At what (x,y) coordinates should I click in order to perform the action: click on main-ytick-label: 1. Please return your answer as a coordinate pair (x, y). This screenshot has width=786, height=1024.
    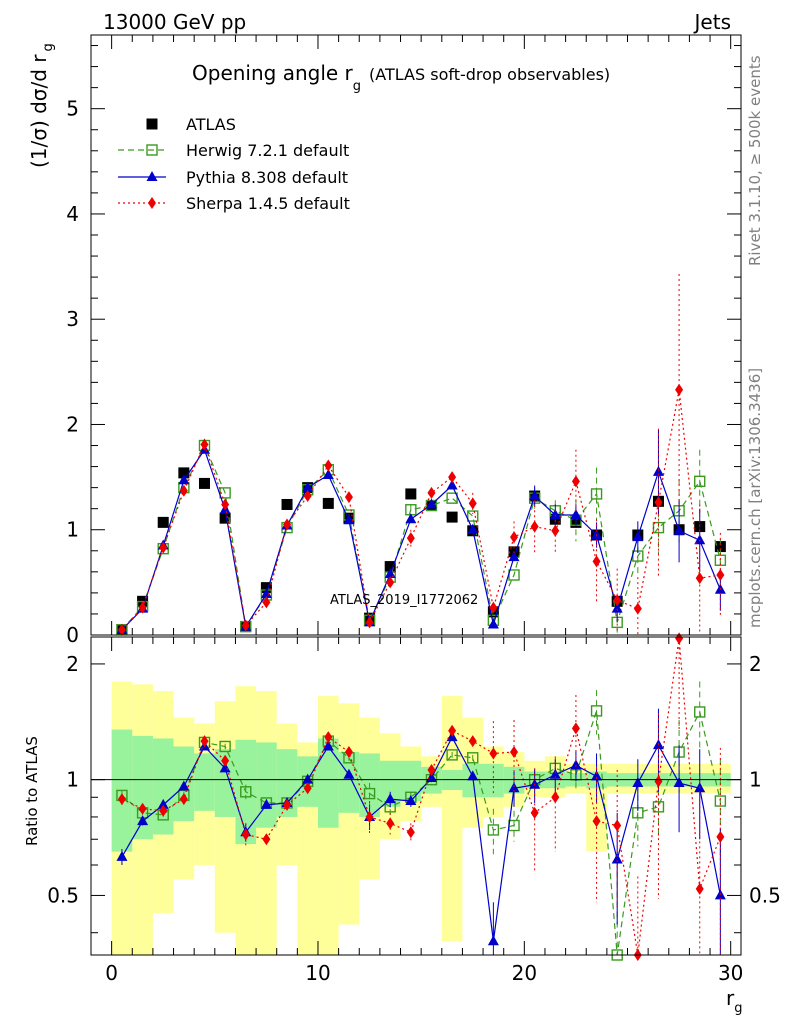
    Looking at the image, I should click on (72, 530).